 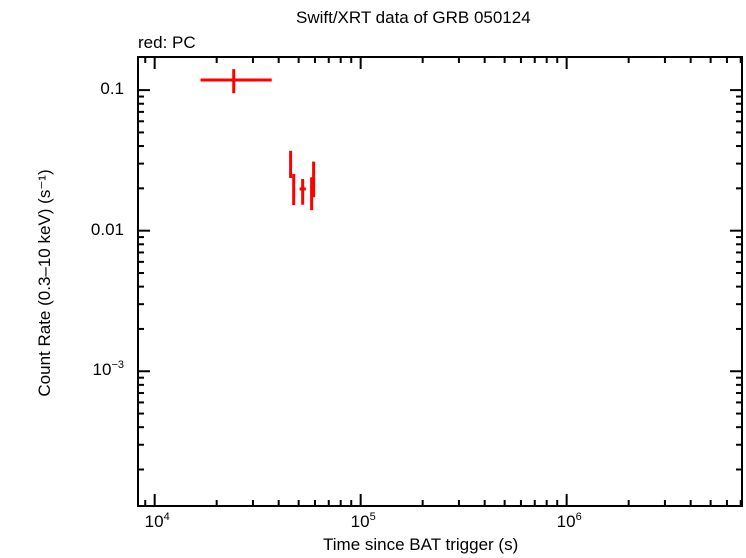 I want to click on x-tick-label: 10⁴, so click(x=157, y=521).